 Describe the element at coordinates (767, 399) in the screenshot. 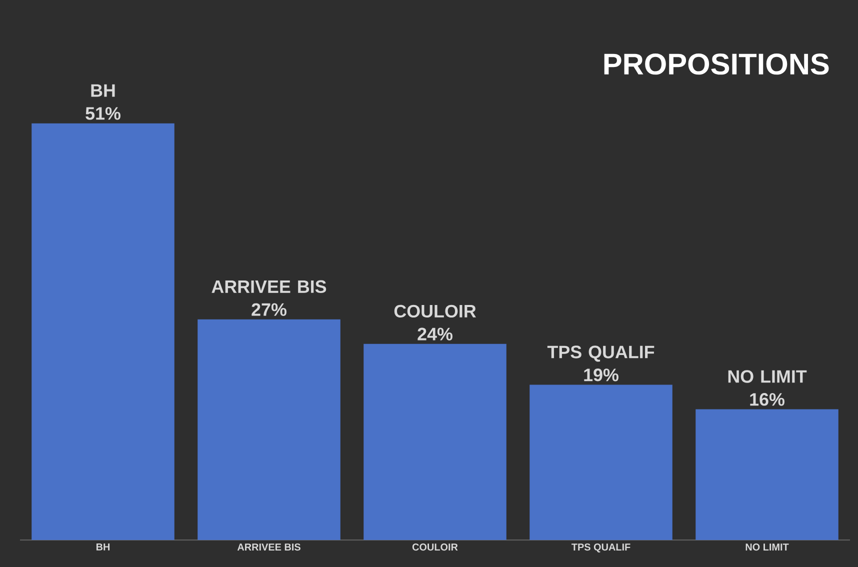

I see `data-label: 16%` at that location.